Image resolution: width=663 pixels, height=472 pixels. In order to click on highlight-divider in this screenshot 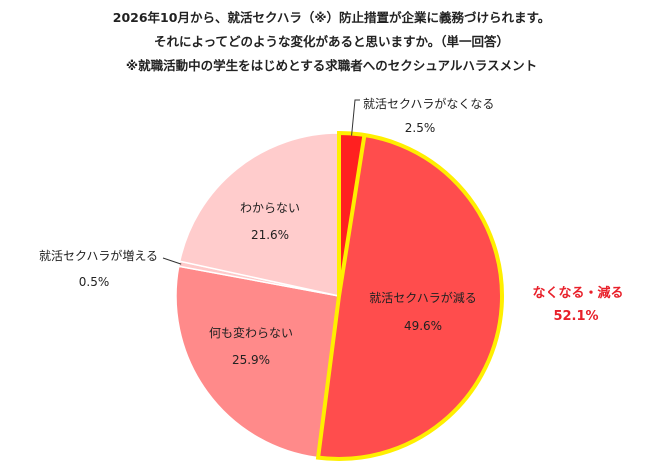, I will do `click(352, 215)`.